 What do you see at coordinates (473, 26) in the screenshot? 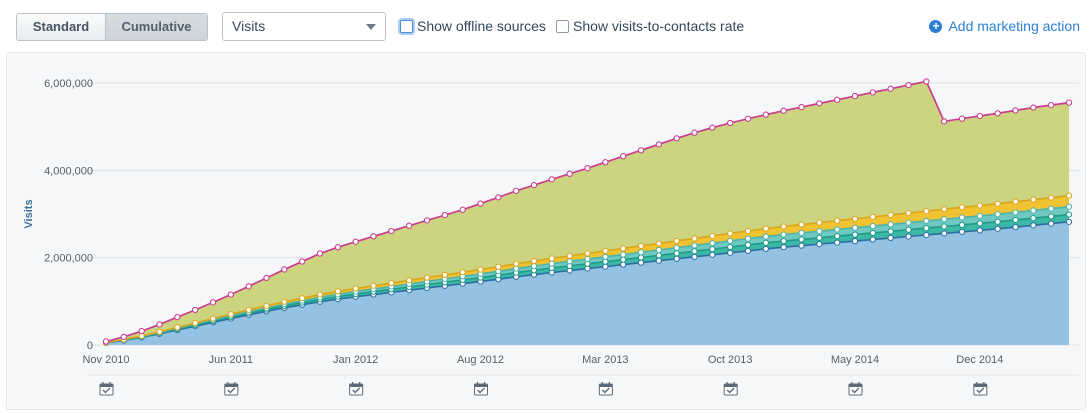
I see `show-offline-sources-checkbox: Show offline sources` at bounding box center [473, 26].